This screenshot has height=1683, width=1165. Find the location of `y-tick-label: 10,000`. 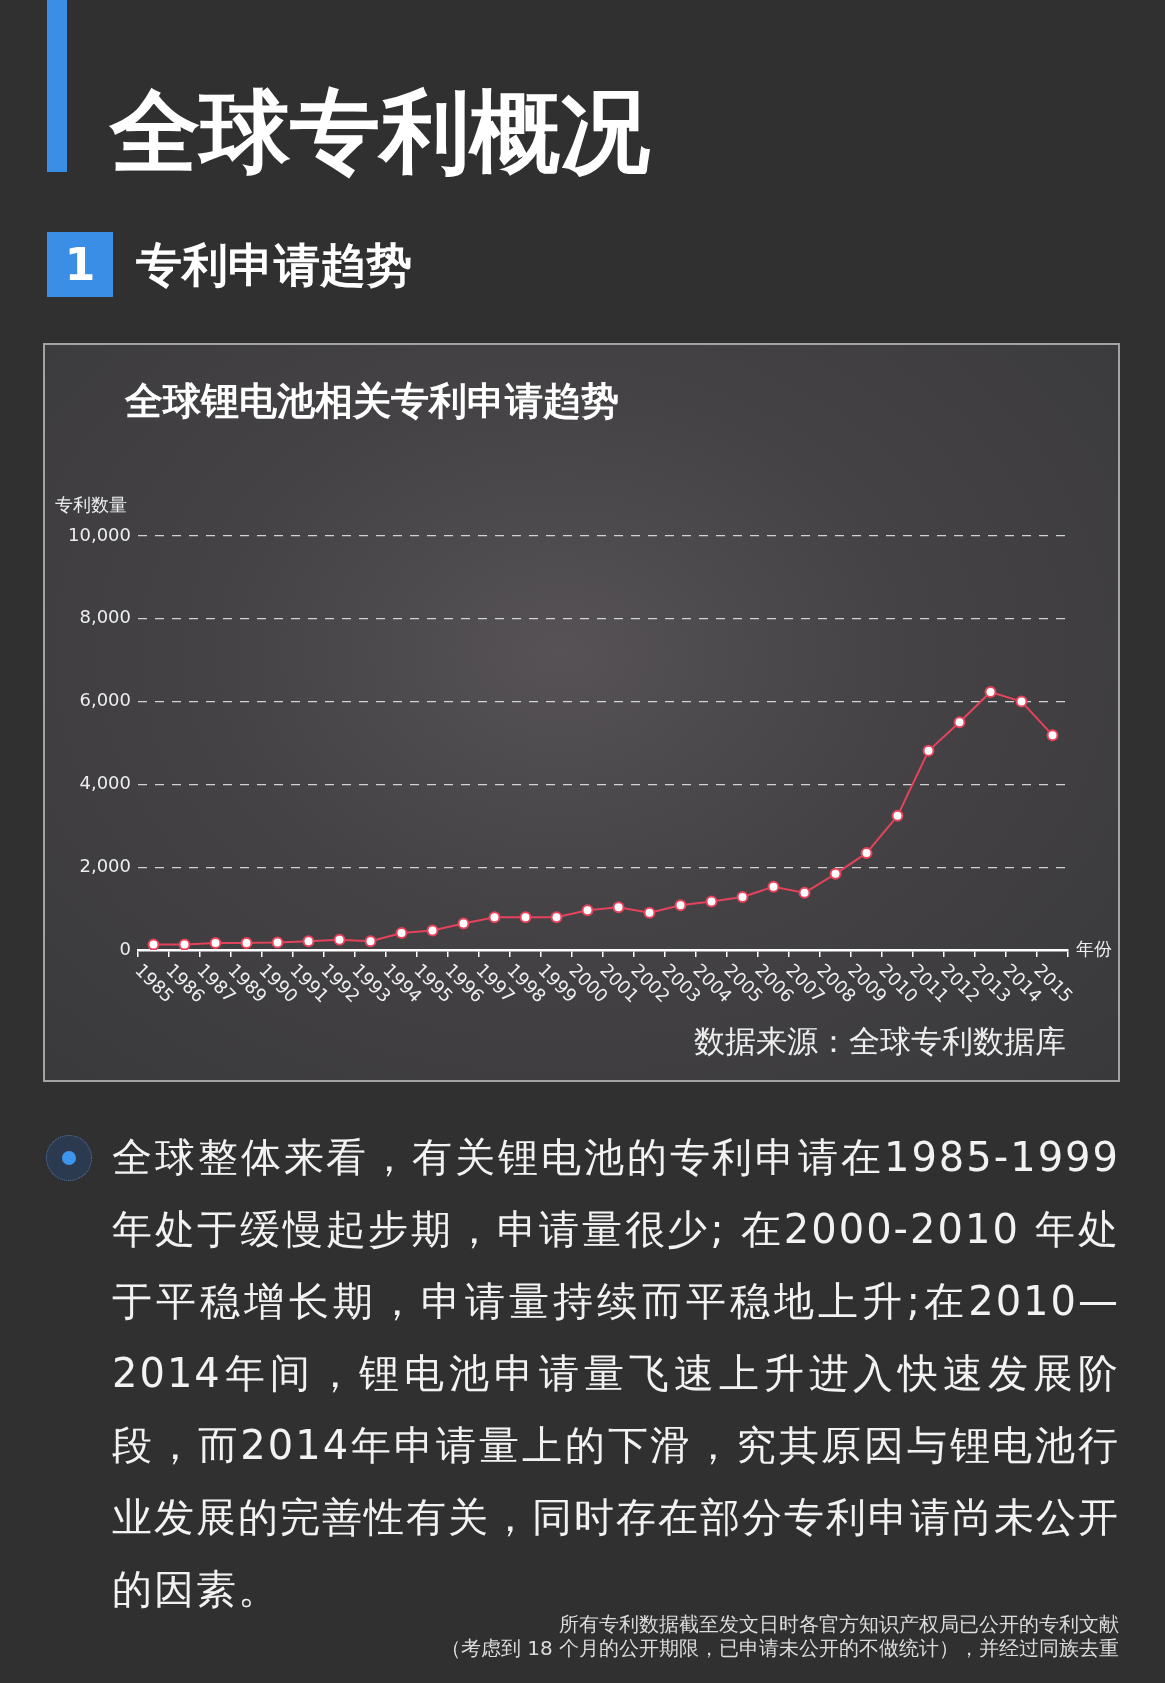

y-tick-label: 10,000 is located at coordinates (99, 534).